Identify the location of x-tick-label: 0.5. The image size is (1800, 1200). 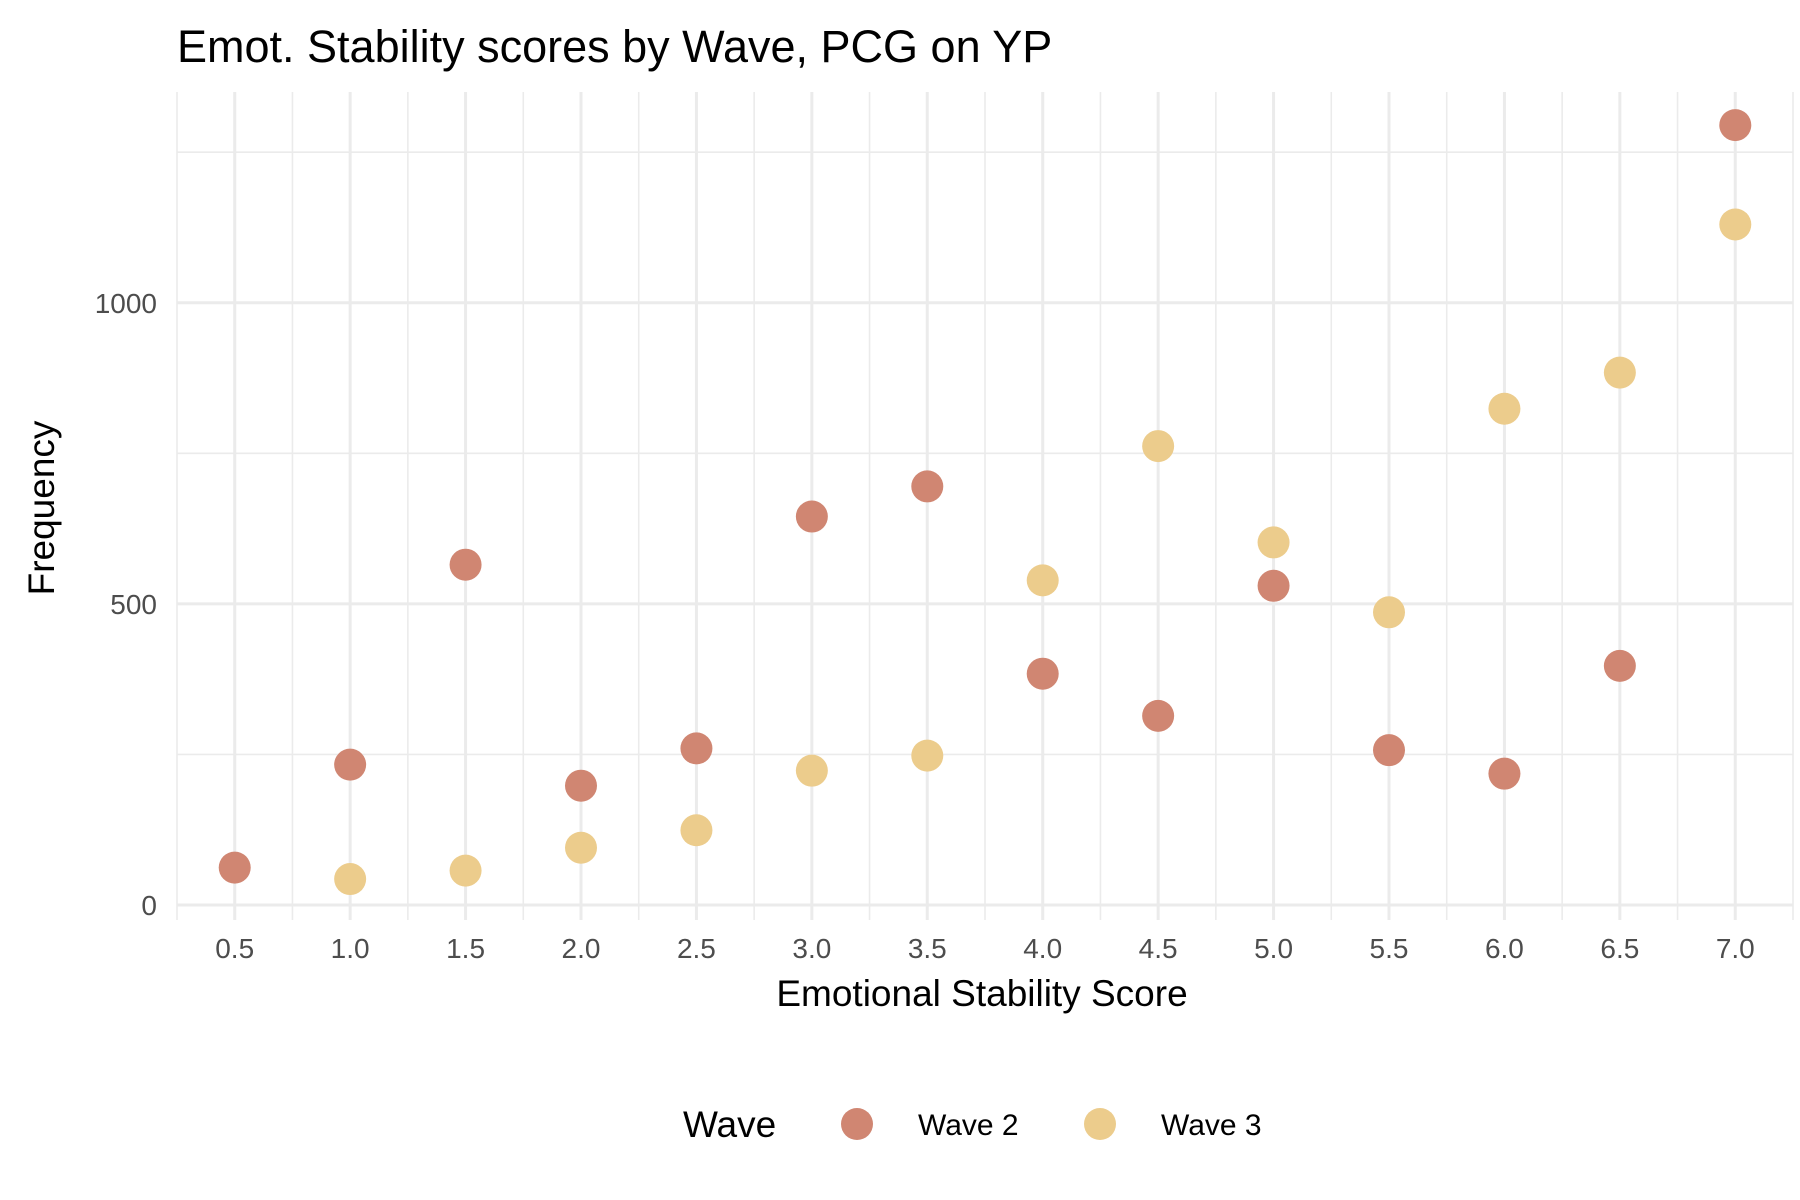
(234, 948).